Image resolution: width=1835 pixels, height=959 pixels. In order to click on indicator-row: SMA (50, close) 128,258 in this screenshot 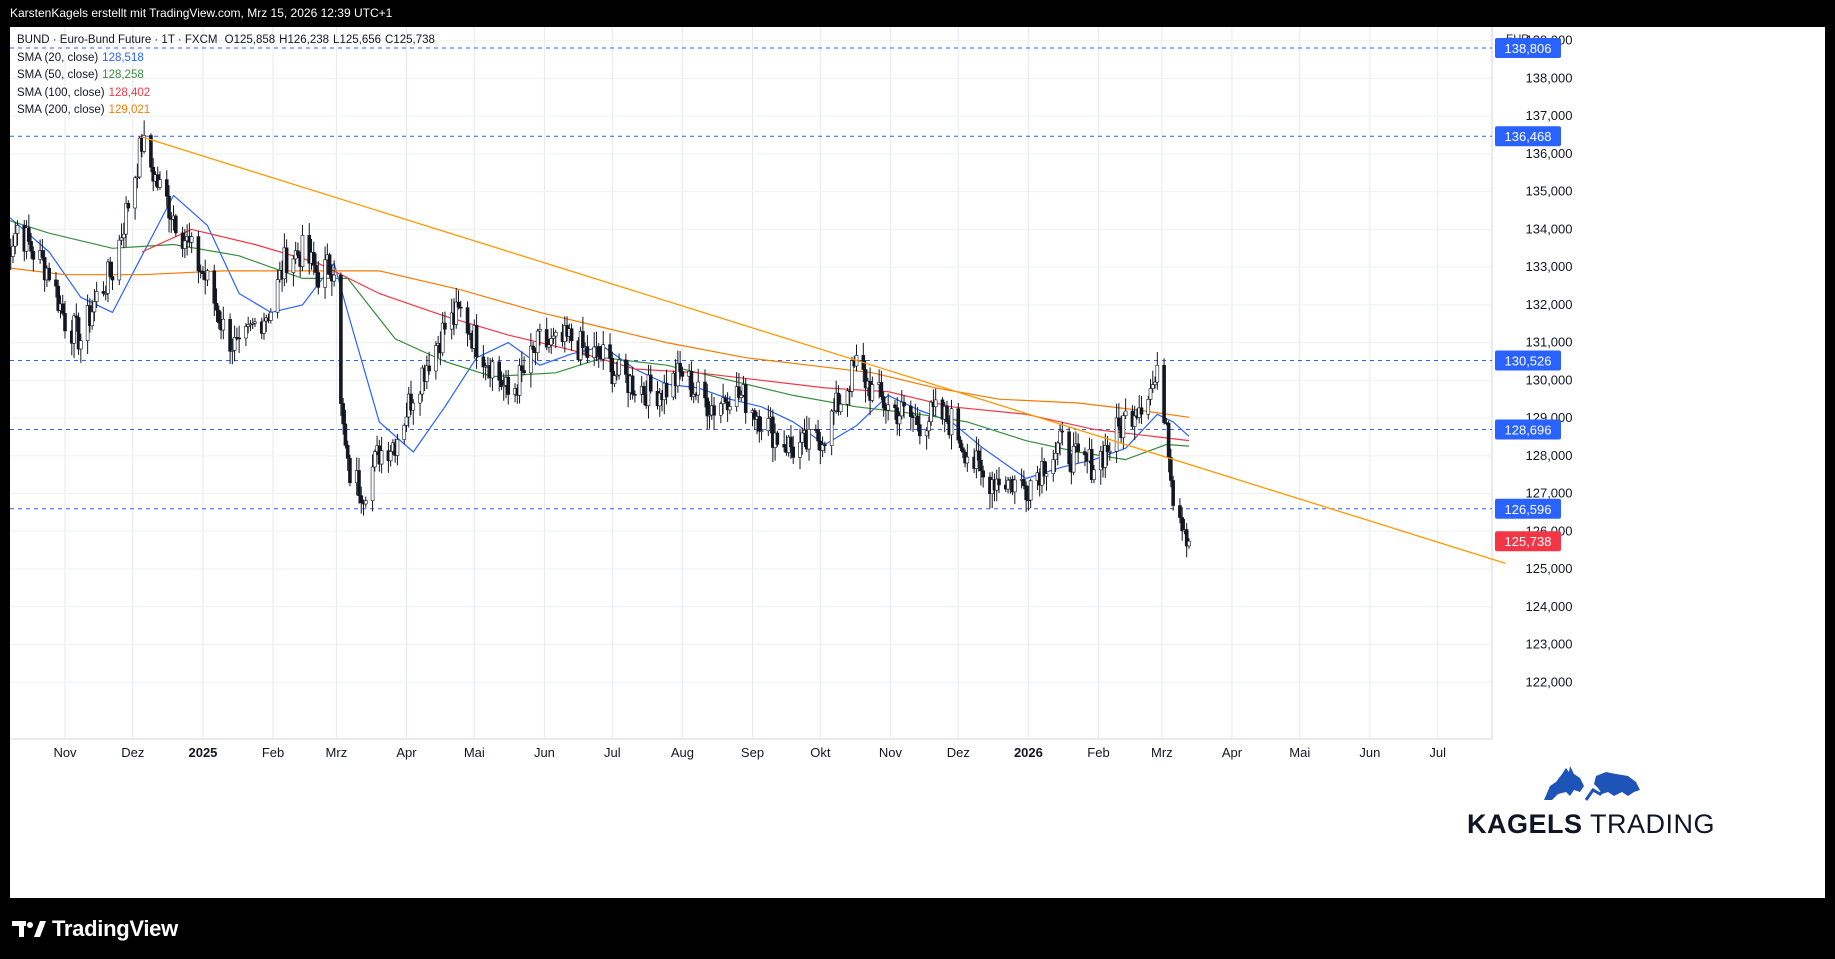, I will do `click(226, 76)`.